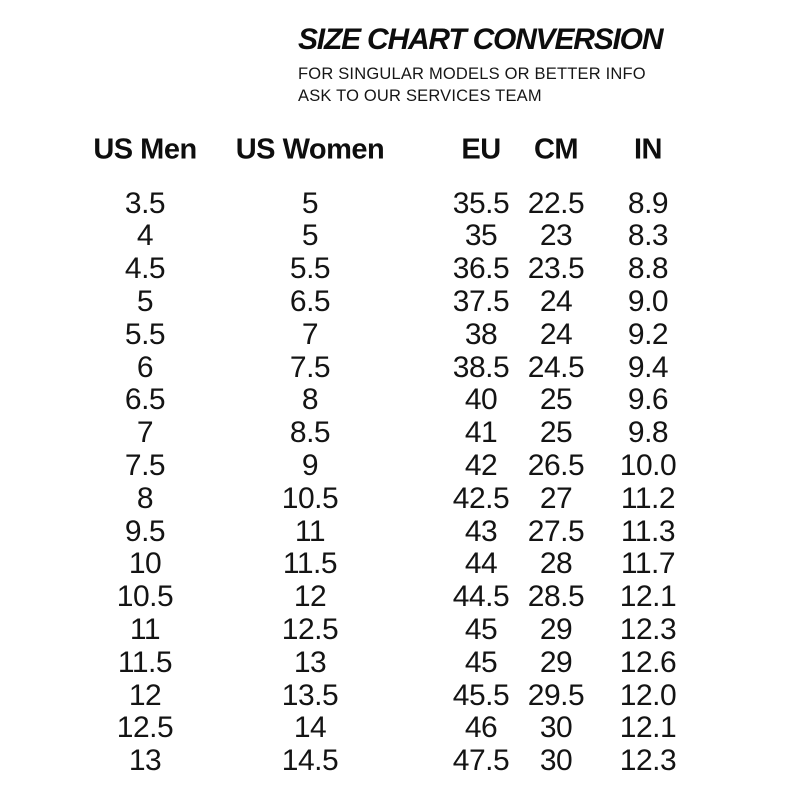  What do you see at coordinates (481, 236) in the screenshot?
I see `table-cell: 35` at bounding box center [481, 236].